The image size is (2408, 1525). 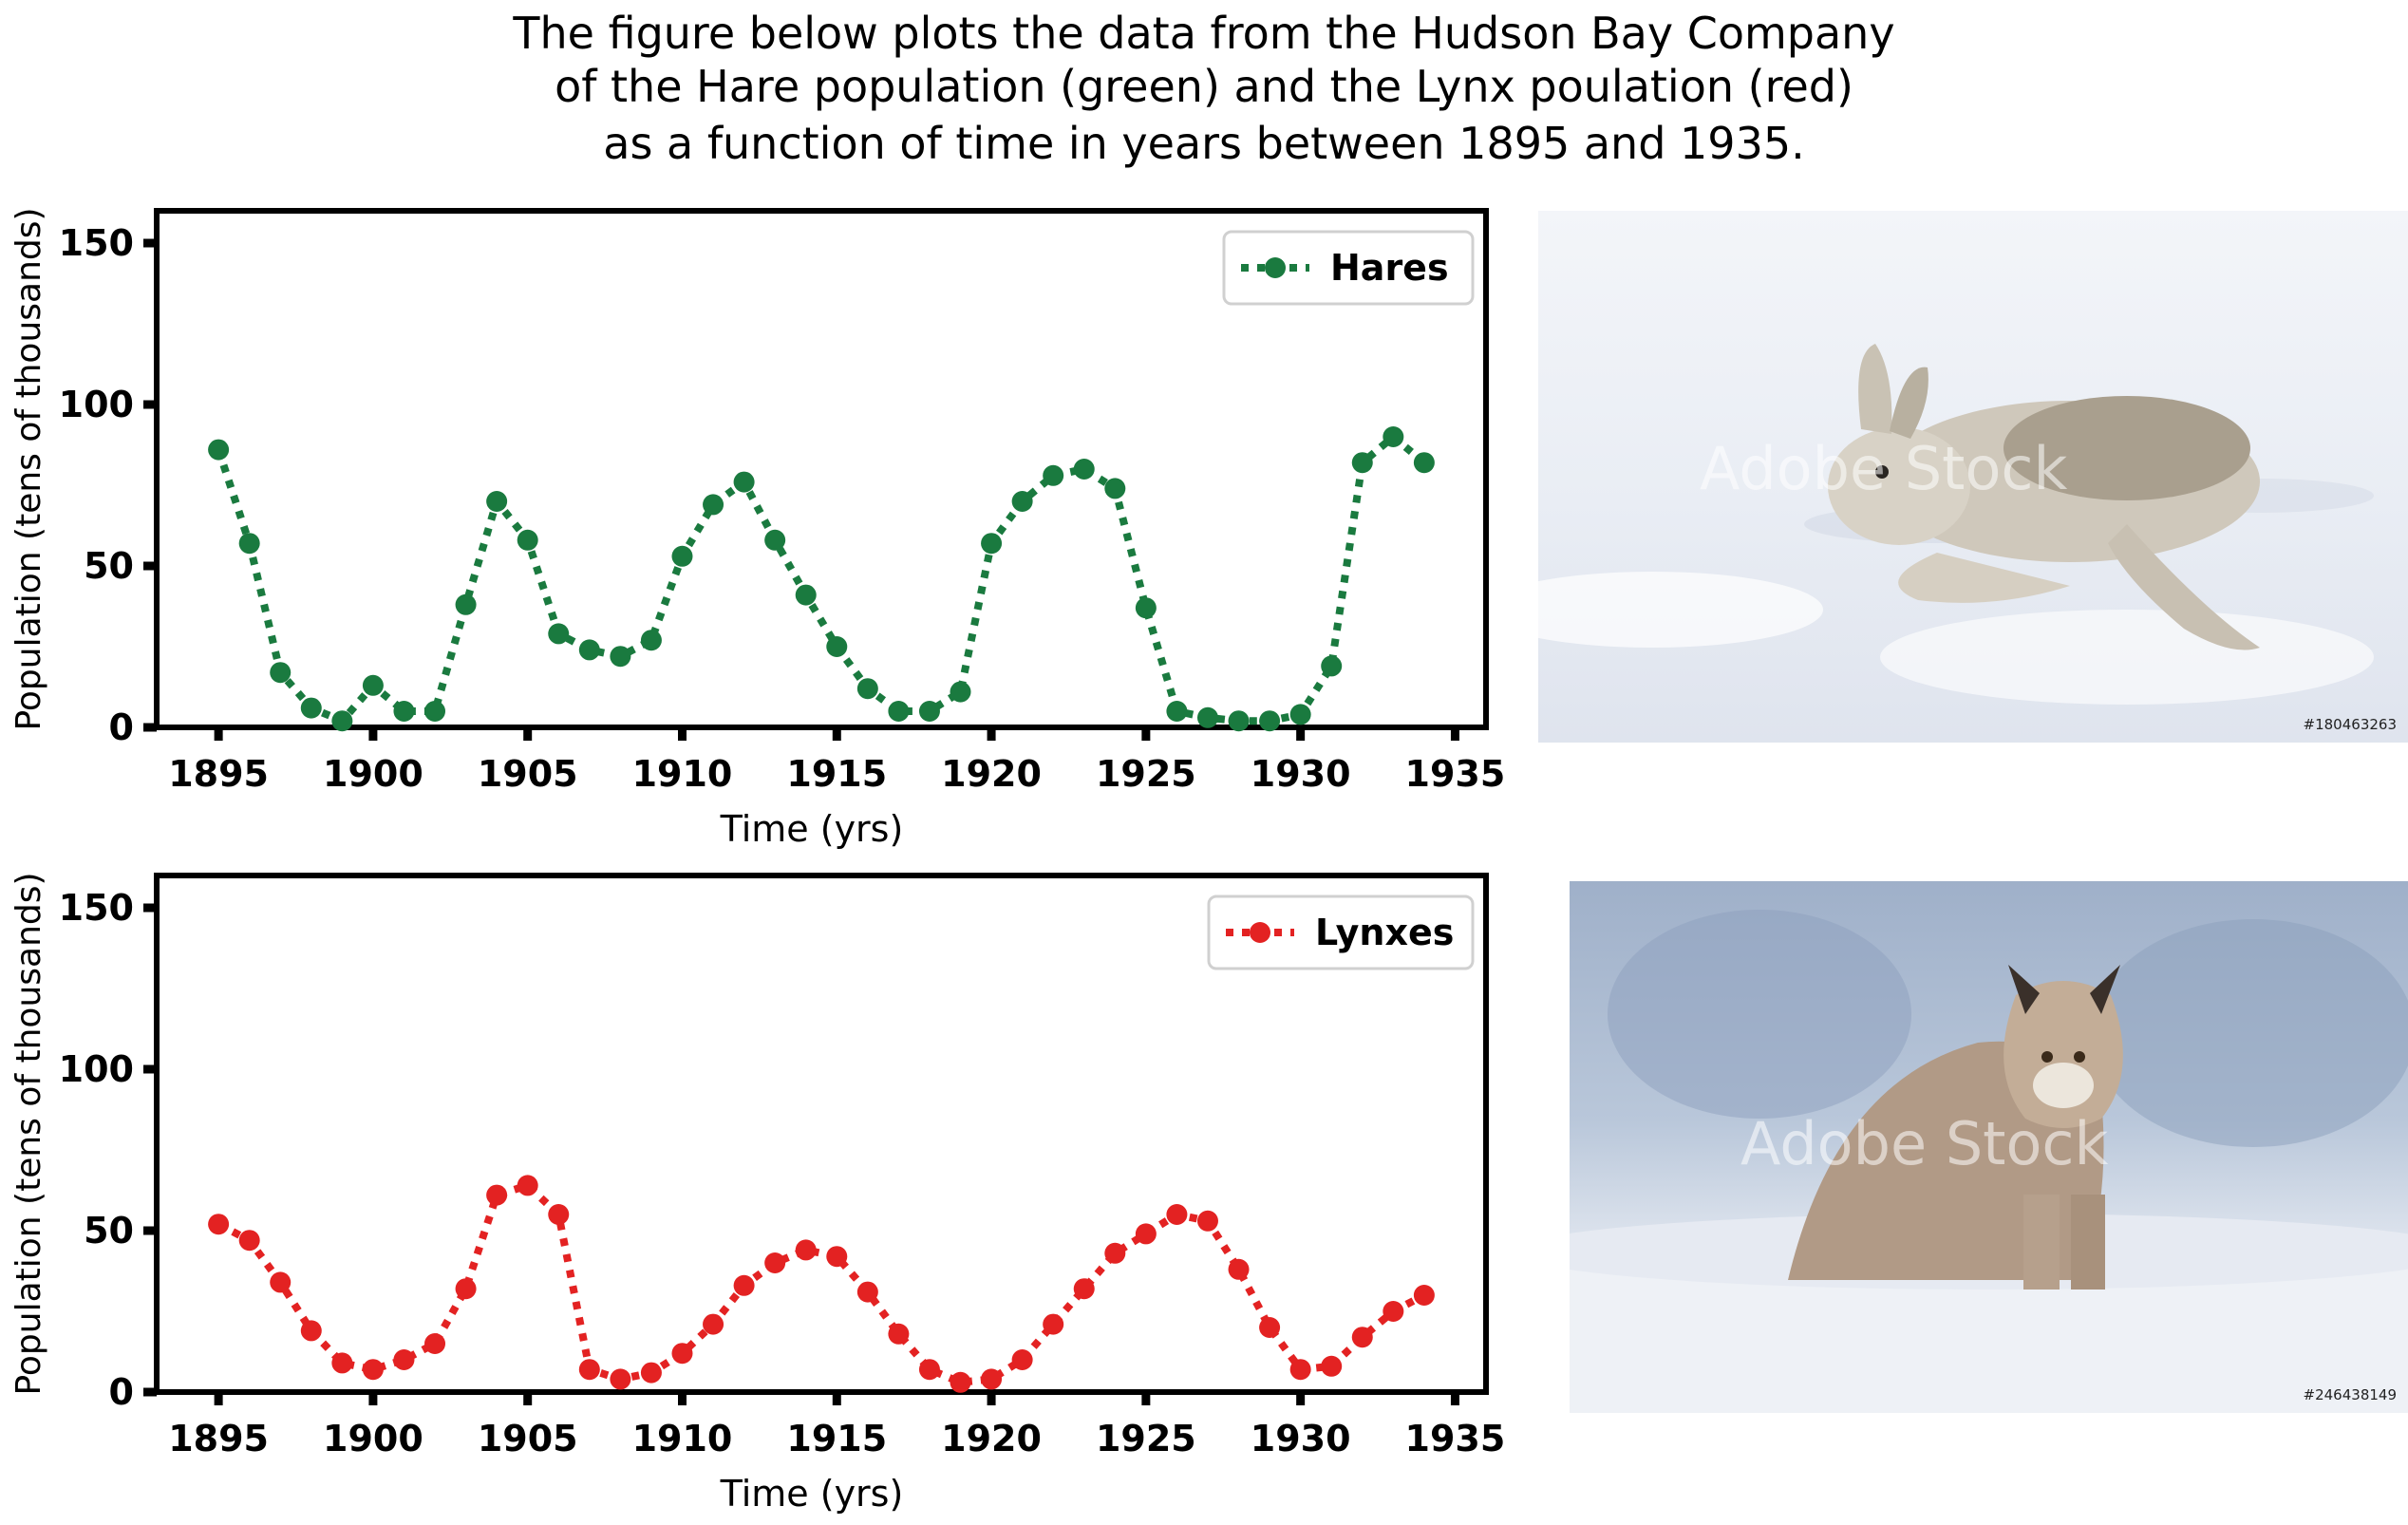 What do you see at coordinates (109, 566) in the screenshot?
I see `y-tick-label: 50` at bounding box center [109, 566].